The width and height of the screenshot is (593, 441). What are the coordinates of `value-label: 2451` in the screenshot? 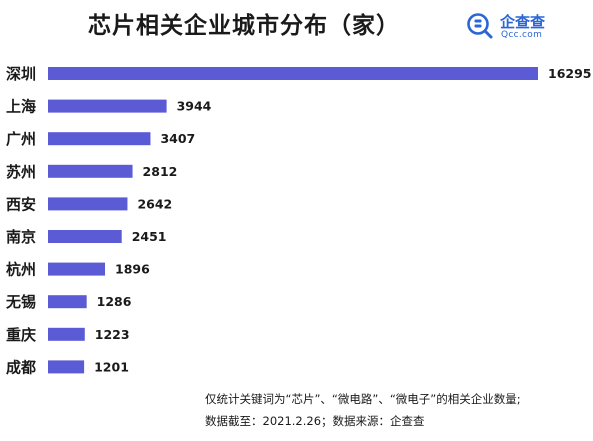 It's located at (149, 236).